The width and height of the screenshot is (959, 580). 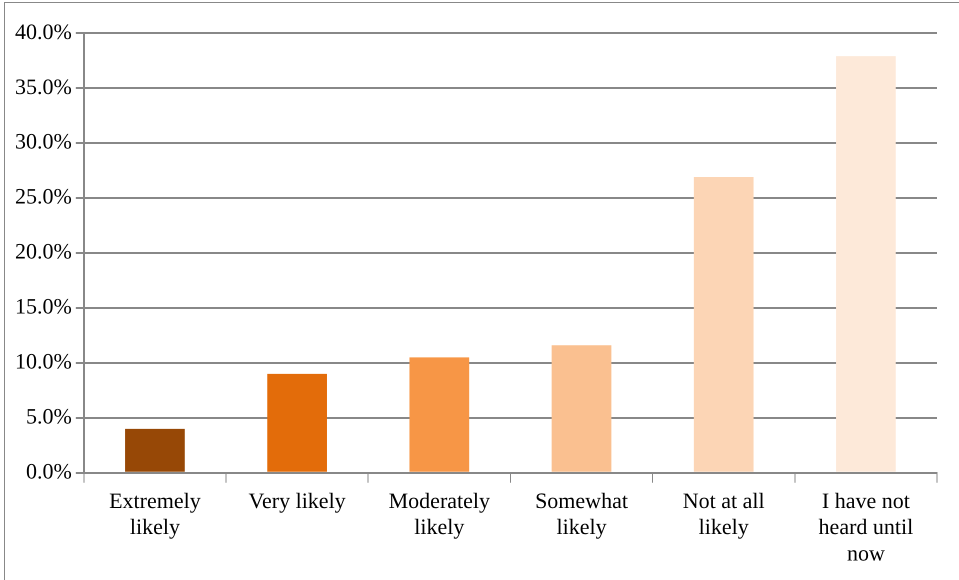 What do you see at coordinates (43, 31) in the screenshot?
I see `y-tick-label: 40.0%` at bounding box center [43, 31].